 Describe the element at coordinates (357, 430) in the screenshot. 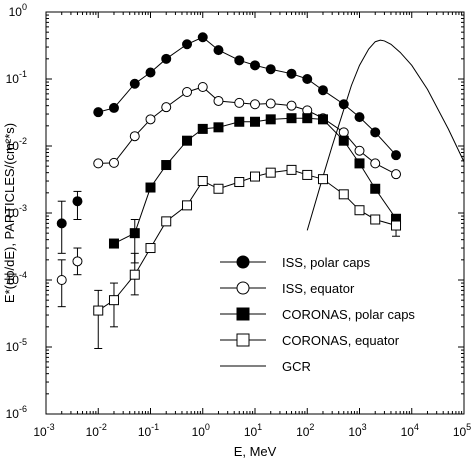

I see `x-tick-label: 10³` at that location.